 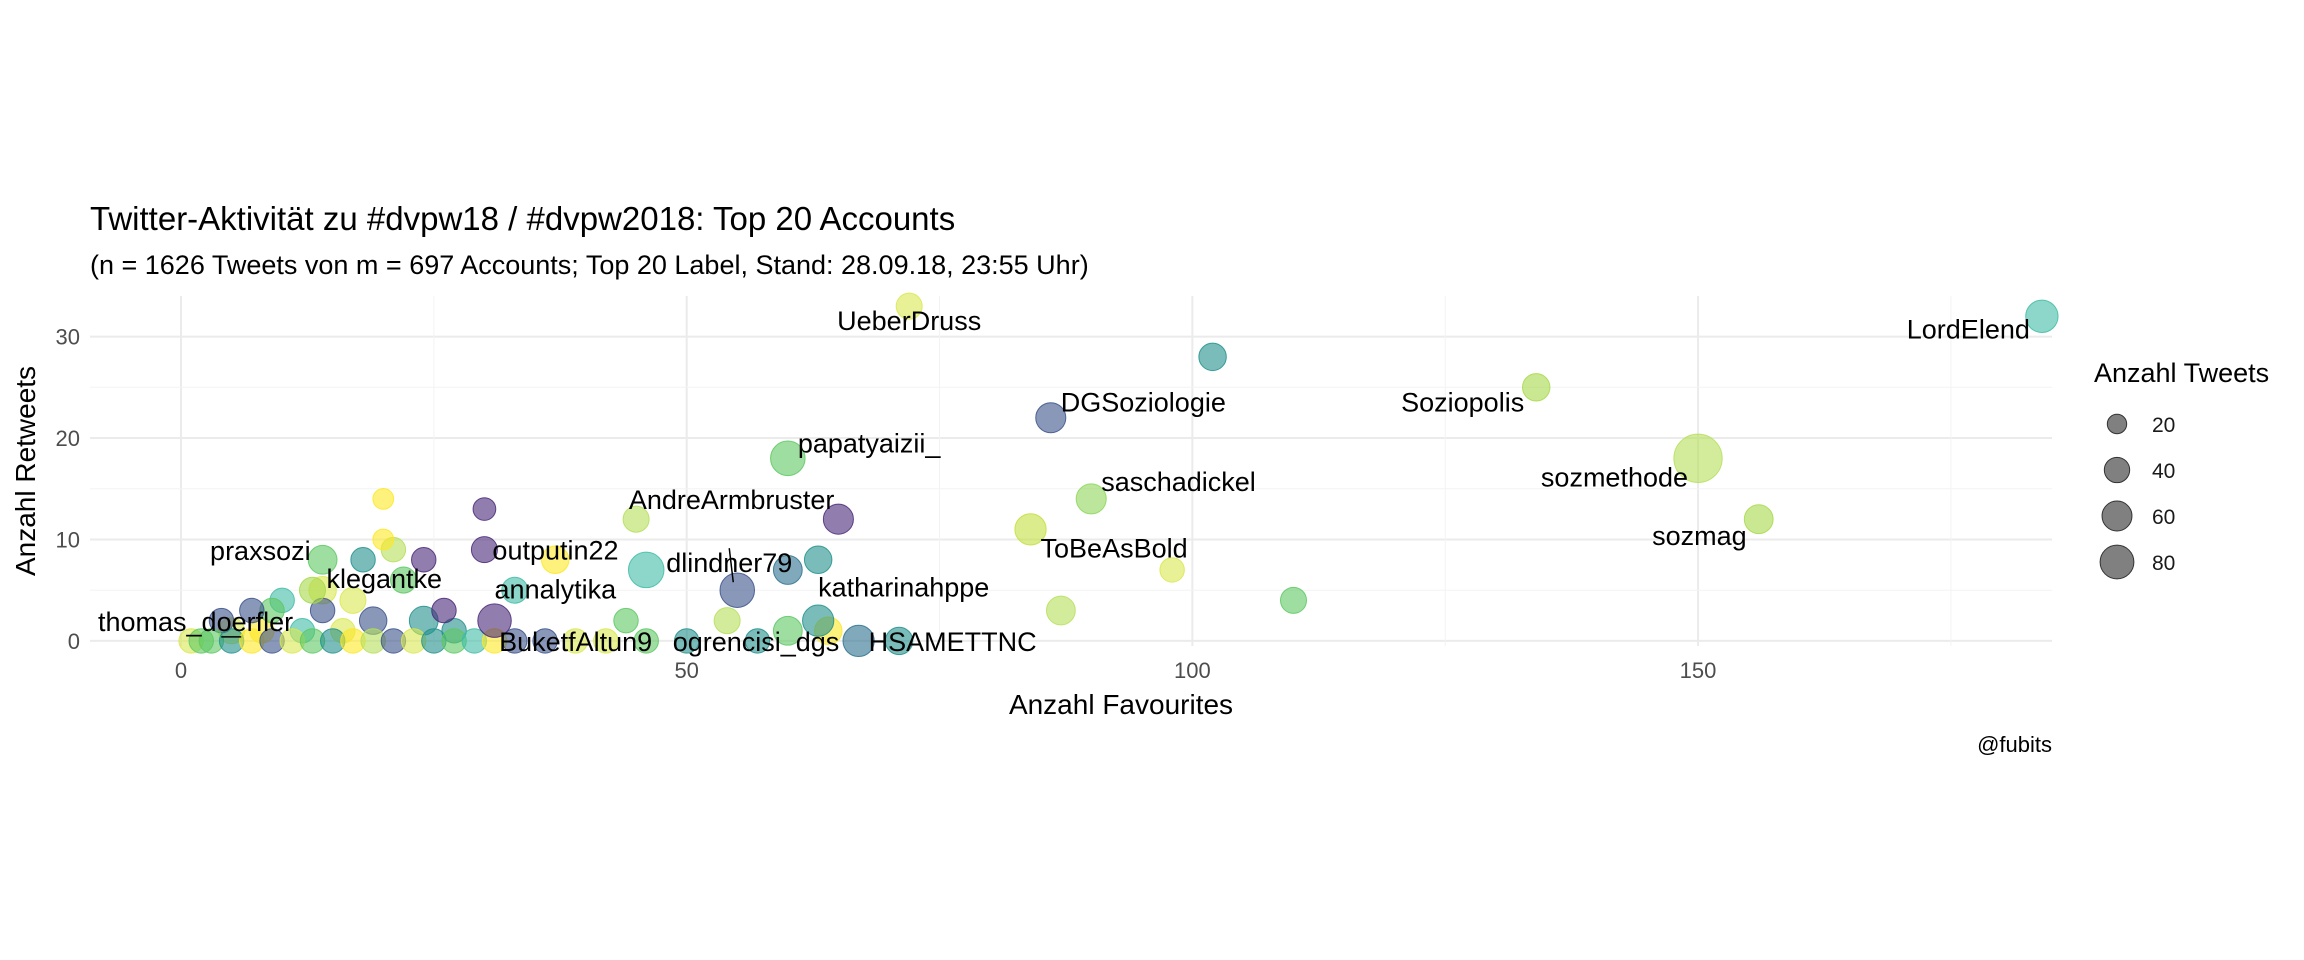 I want to click on x-tick-label: 150, so click(x=1698, y=670).